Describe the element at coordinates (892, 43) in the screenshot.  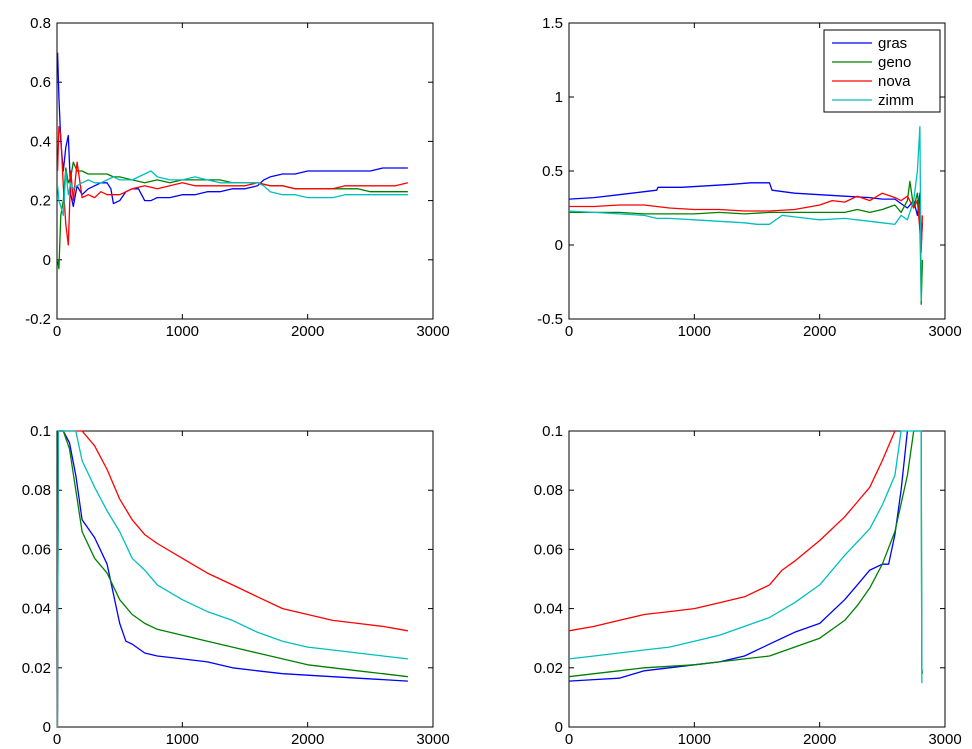
I see `legend-label-gras: gras` at that location.